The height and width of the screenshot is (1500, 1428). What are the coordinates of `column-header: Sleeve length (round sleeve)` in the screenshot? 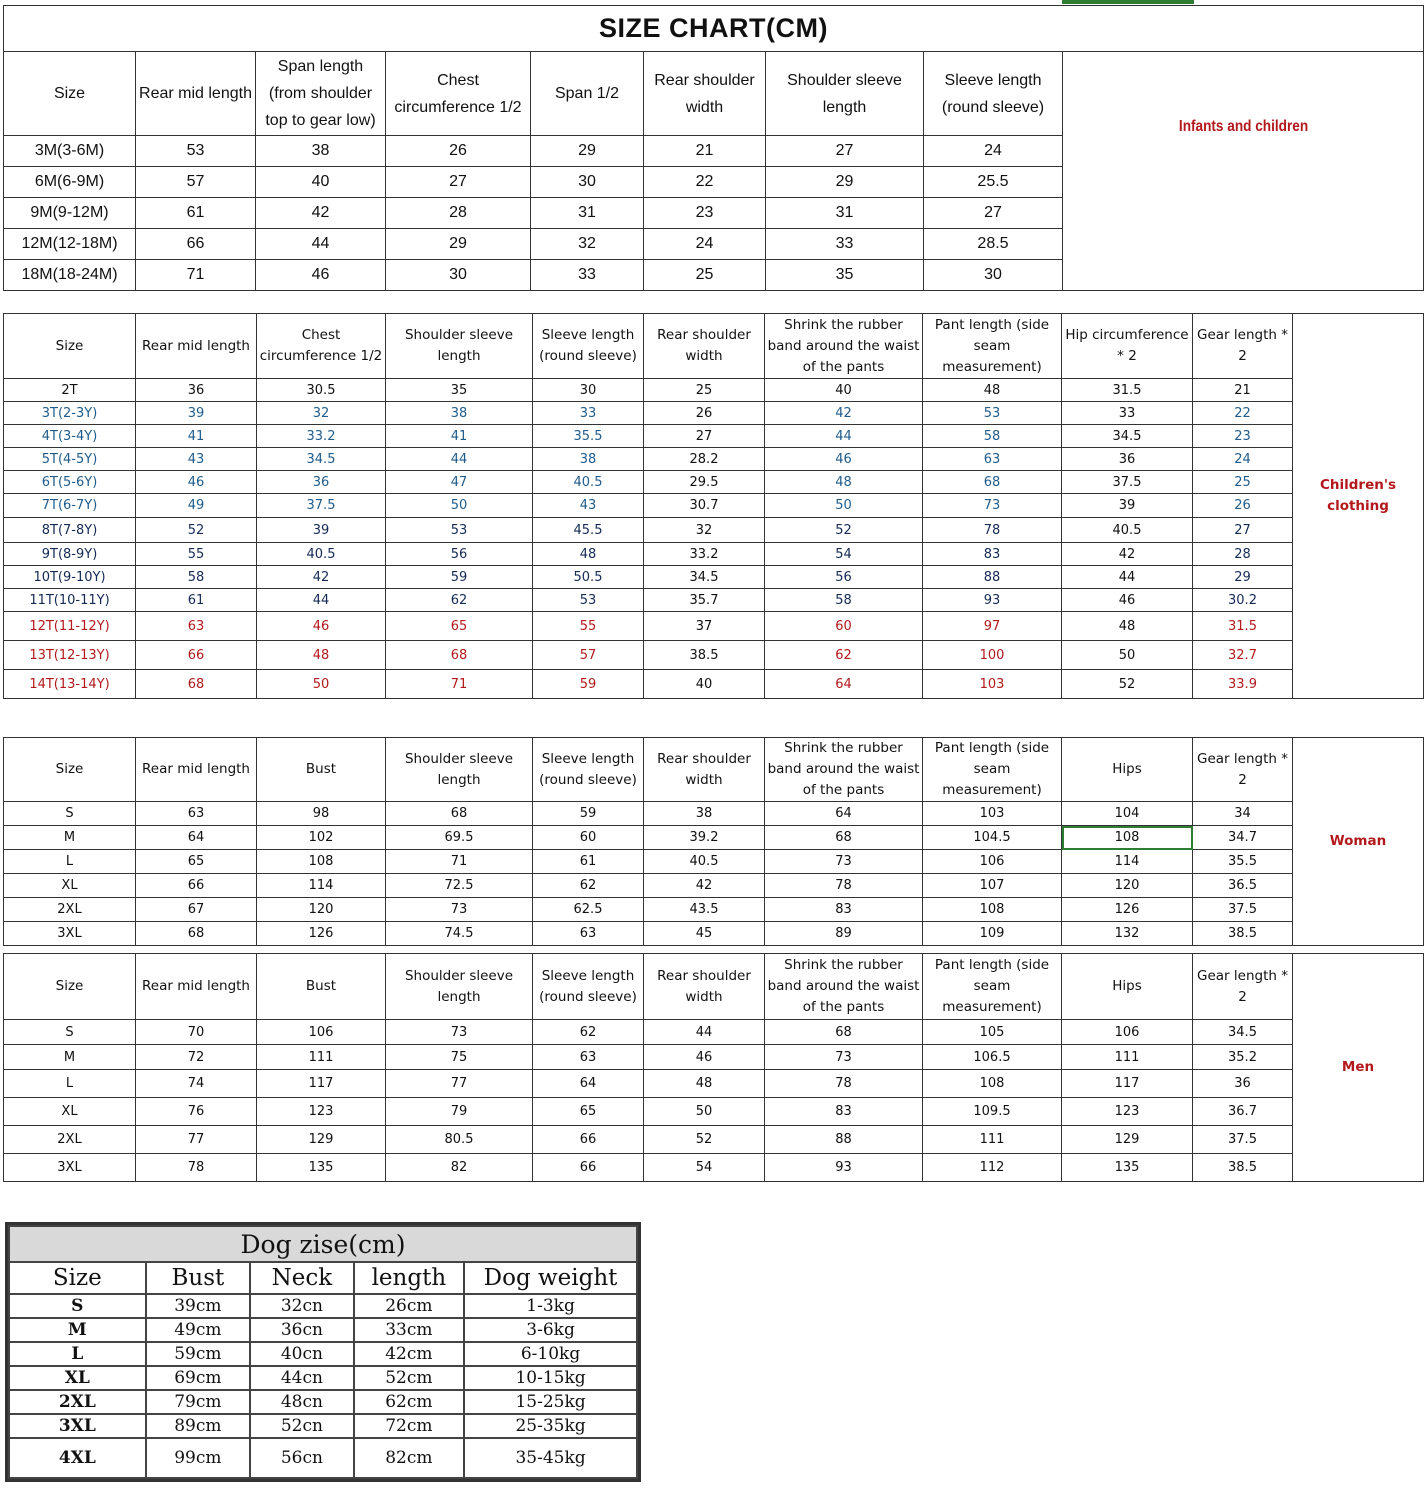 It's located at (588, 769).